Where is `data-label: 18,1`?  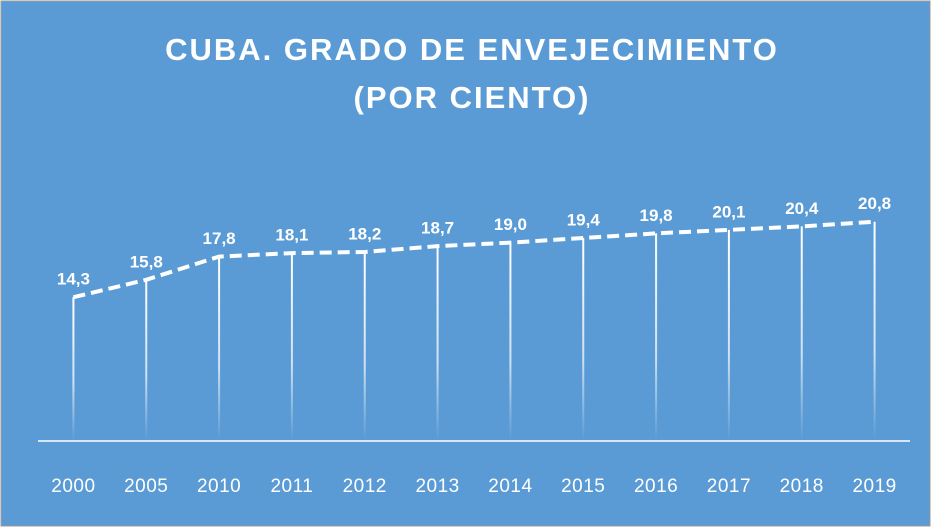
data-label: 18,1 is located at coordinates (291, 235).